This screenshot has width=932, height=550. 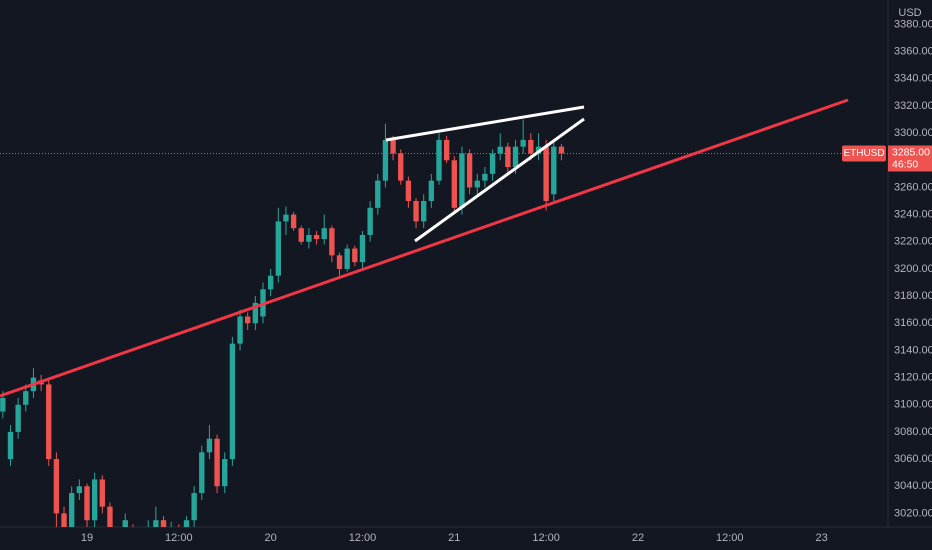 What do you see at coordinates (913, 513) in the screenshot?
I see `y-tick-label: 3020.00` at bounding box center [913, 513].